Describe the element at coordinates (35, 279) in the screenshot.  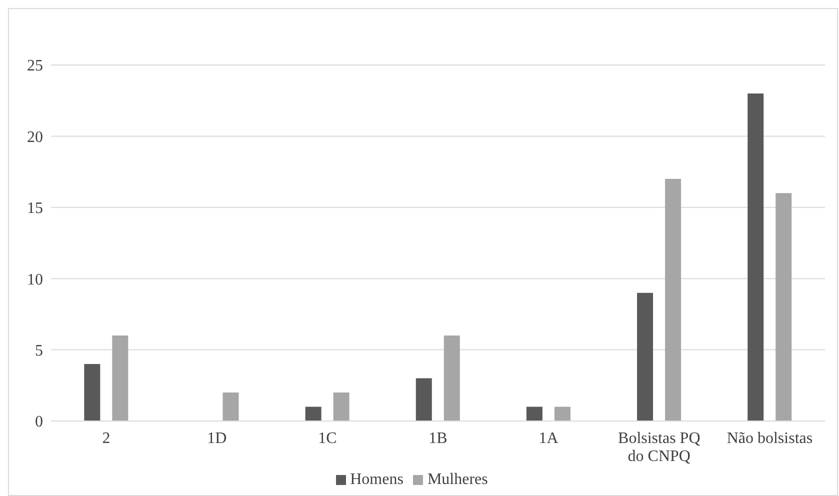
I see `y-tick-label: 10` at that location.